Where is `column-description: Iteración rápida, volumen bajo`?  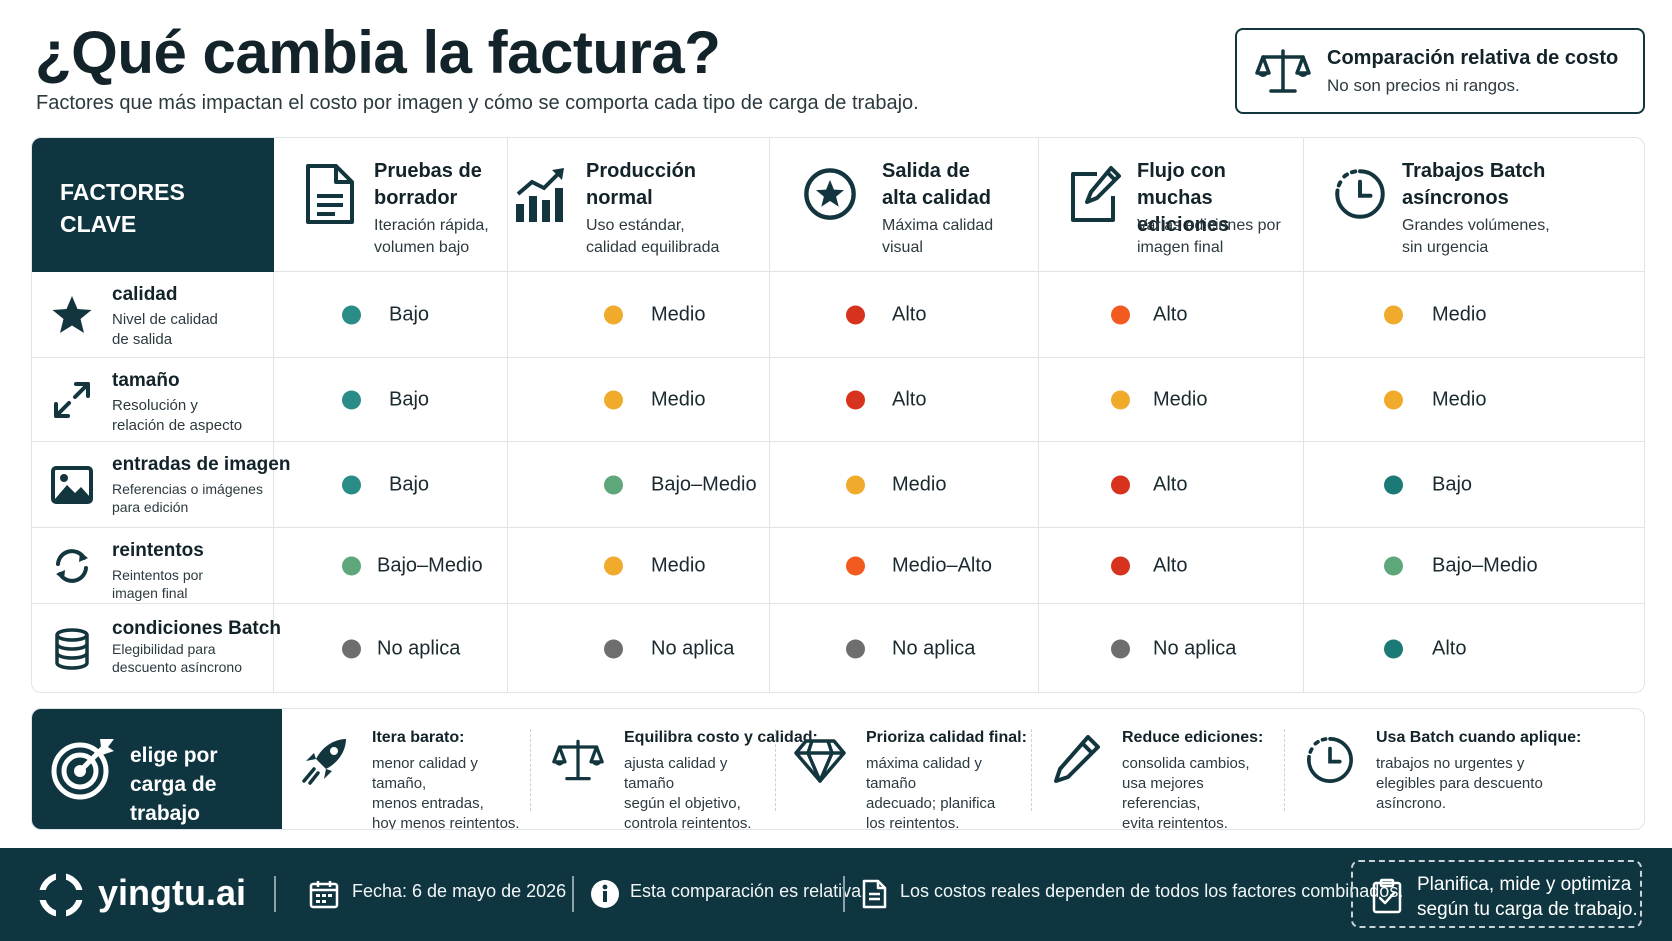
column-description: Iteración rápida, volumen bajo is located at coordinates (431, 236).